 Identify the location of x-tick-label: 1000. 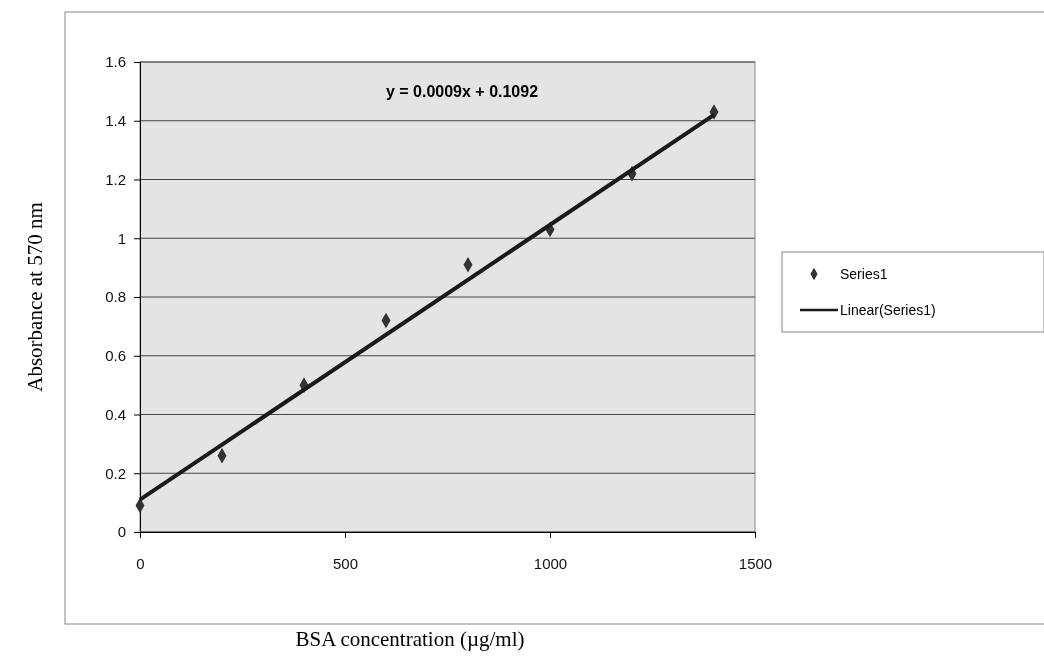
(550, 563).